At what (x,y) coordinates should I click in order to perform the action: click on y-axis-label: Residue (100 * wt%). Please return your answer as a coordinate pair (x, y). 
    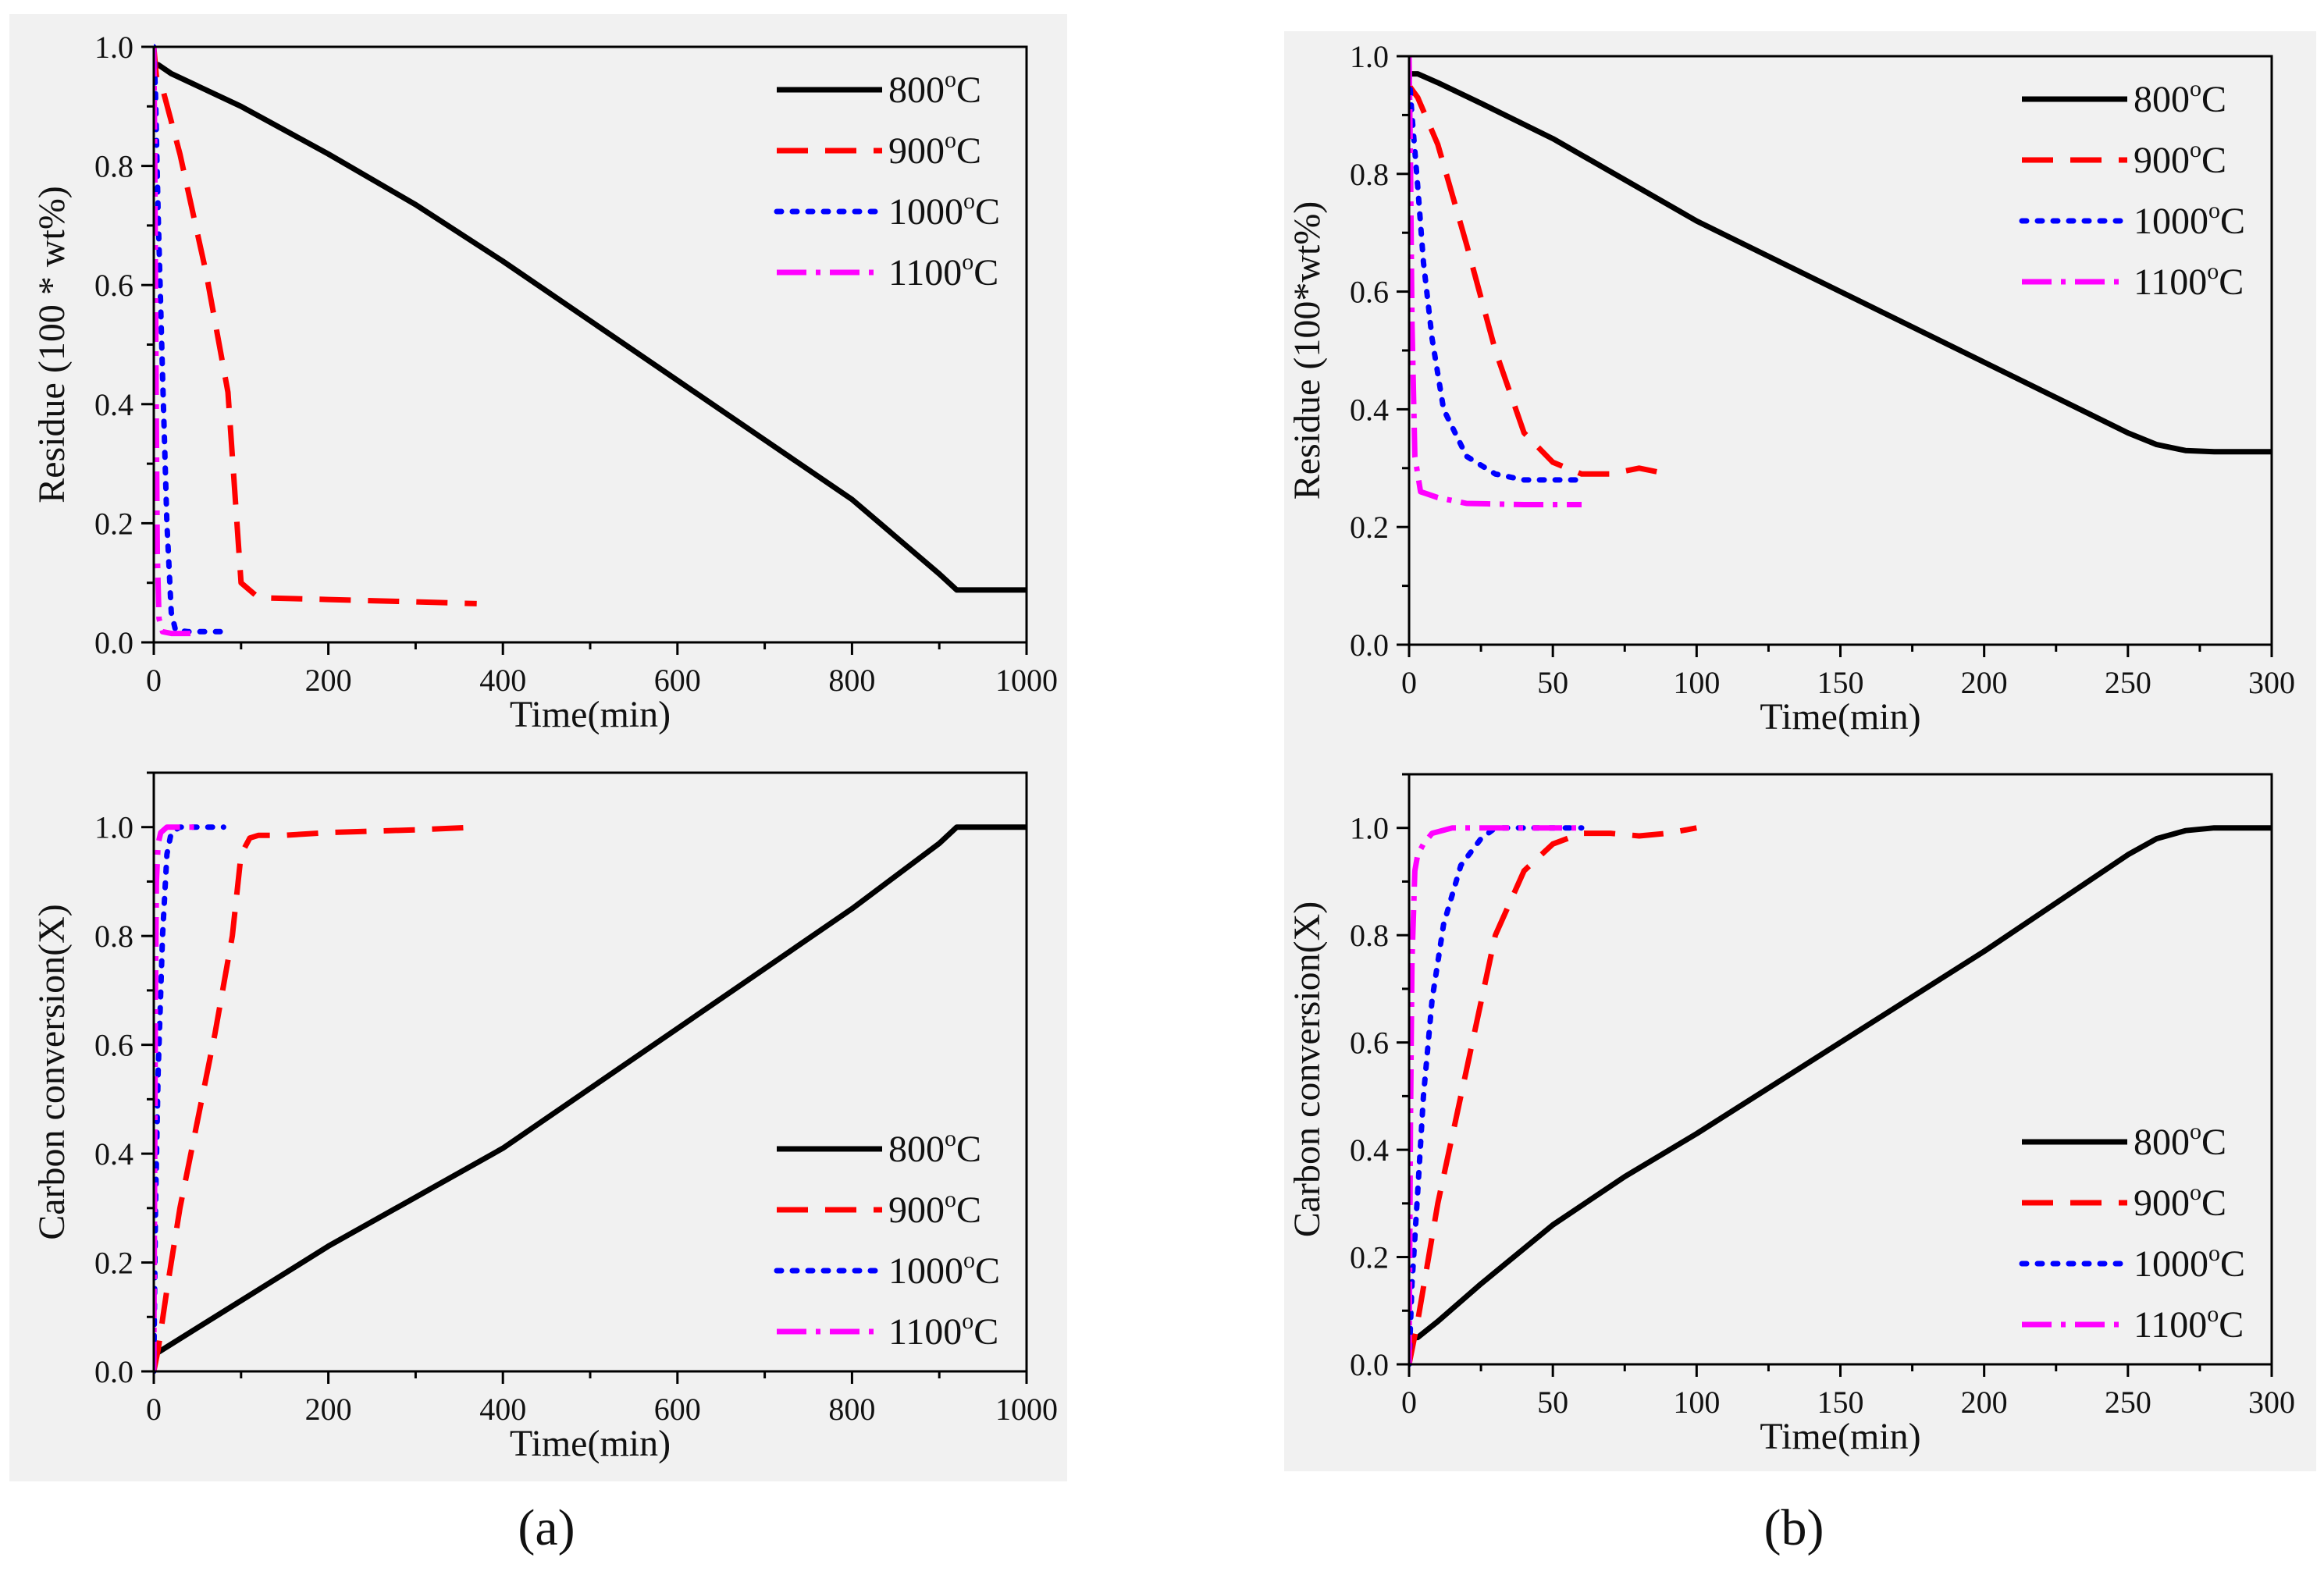
    Looking at the image, I should click on (52, 344).